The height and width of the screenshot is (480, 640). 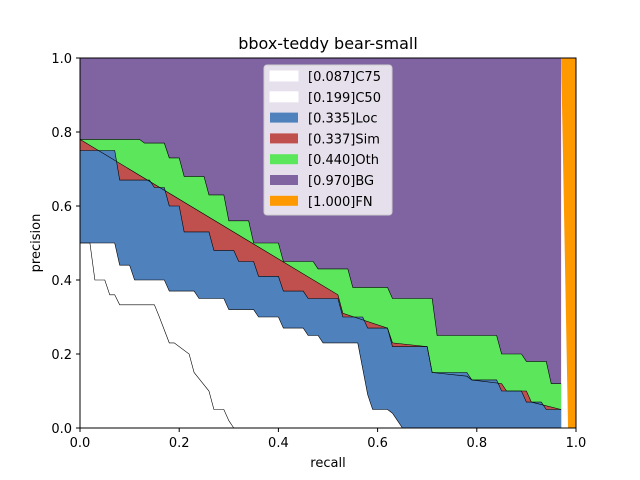 What do you see at coordinates (61, 355) in the screenshot?
I see `y-tick-label: 0.2` at bounding box center [61, 355].